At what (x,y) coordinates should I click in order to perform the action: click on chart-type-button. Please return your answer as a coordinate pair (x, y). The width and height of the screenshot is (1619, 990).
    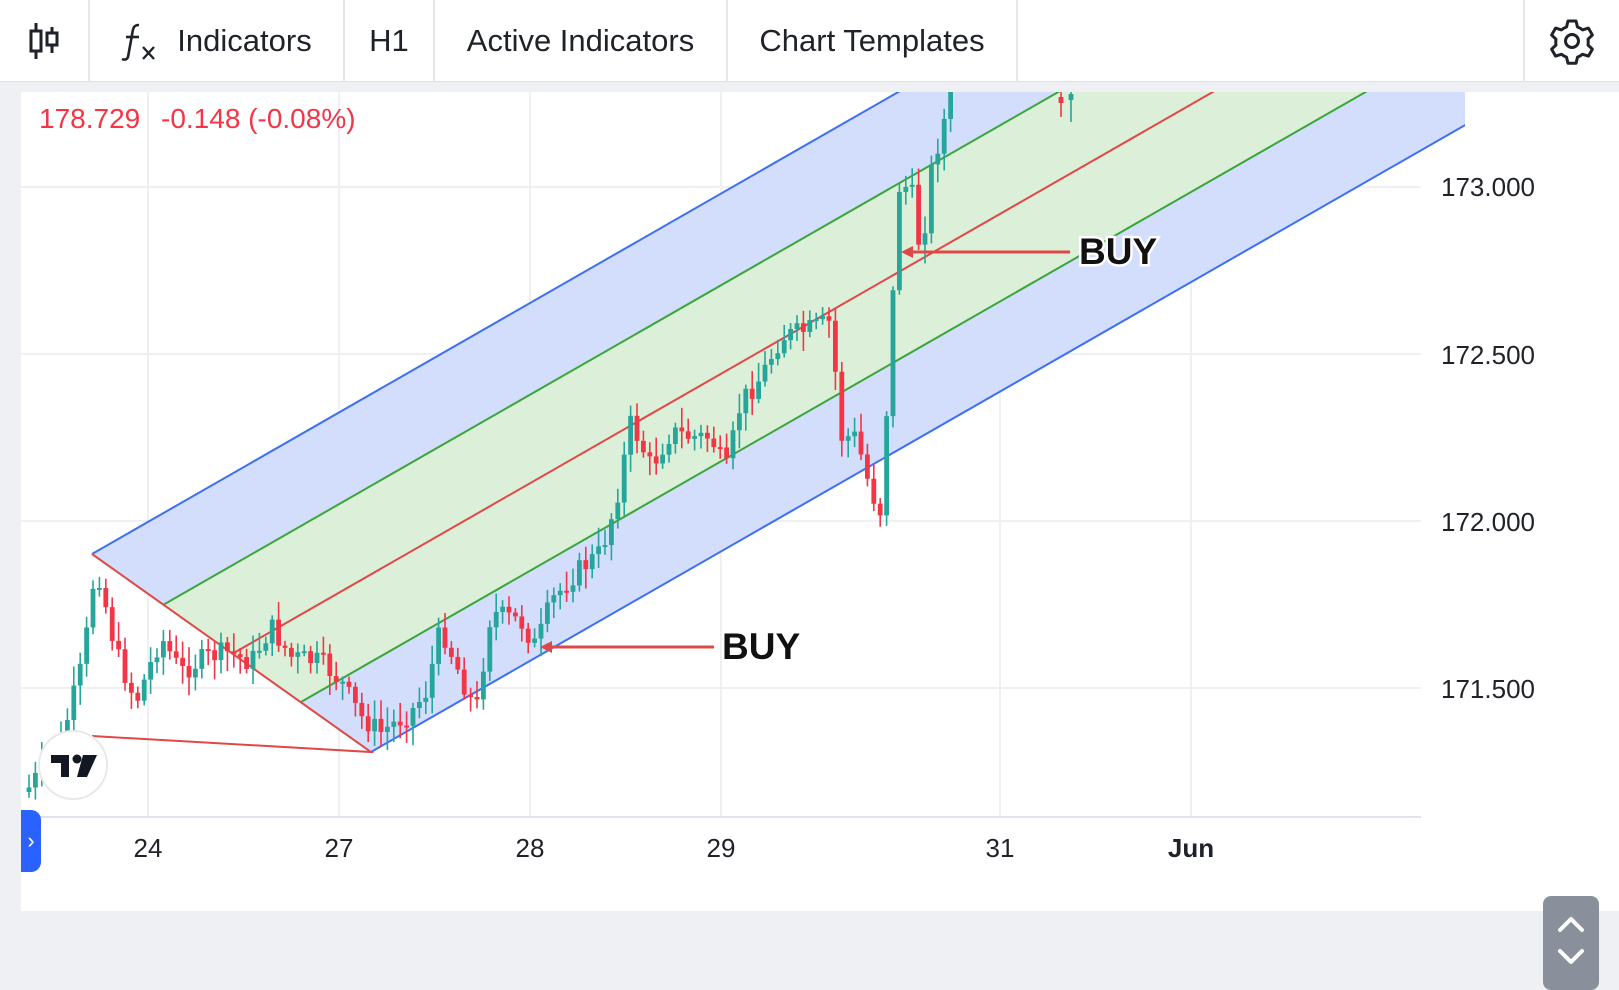
    Looking at the image, I should click on (45, 41).